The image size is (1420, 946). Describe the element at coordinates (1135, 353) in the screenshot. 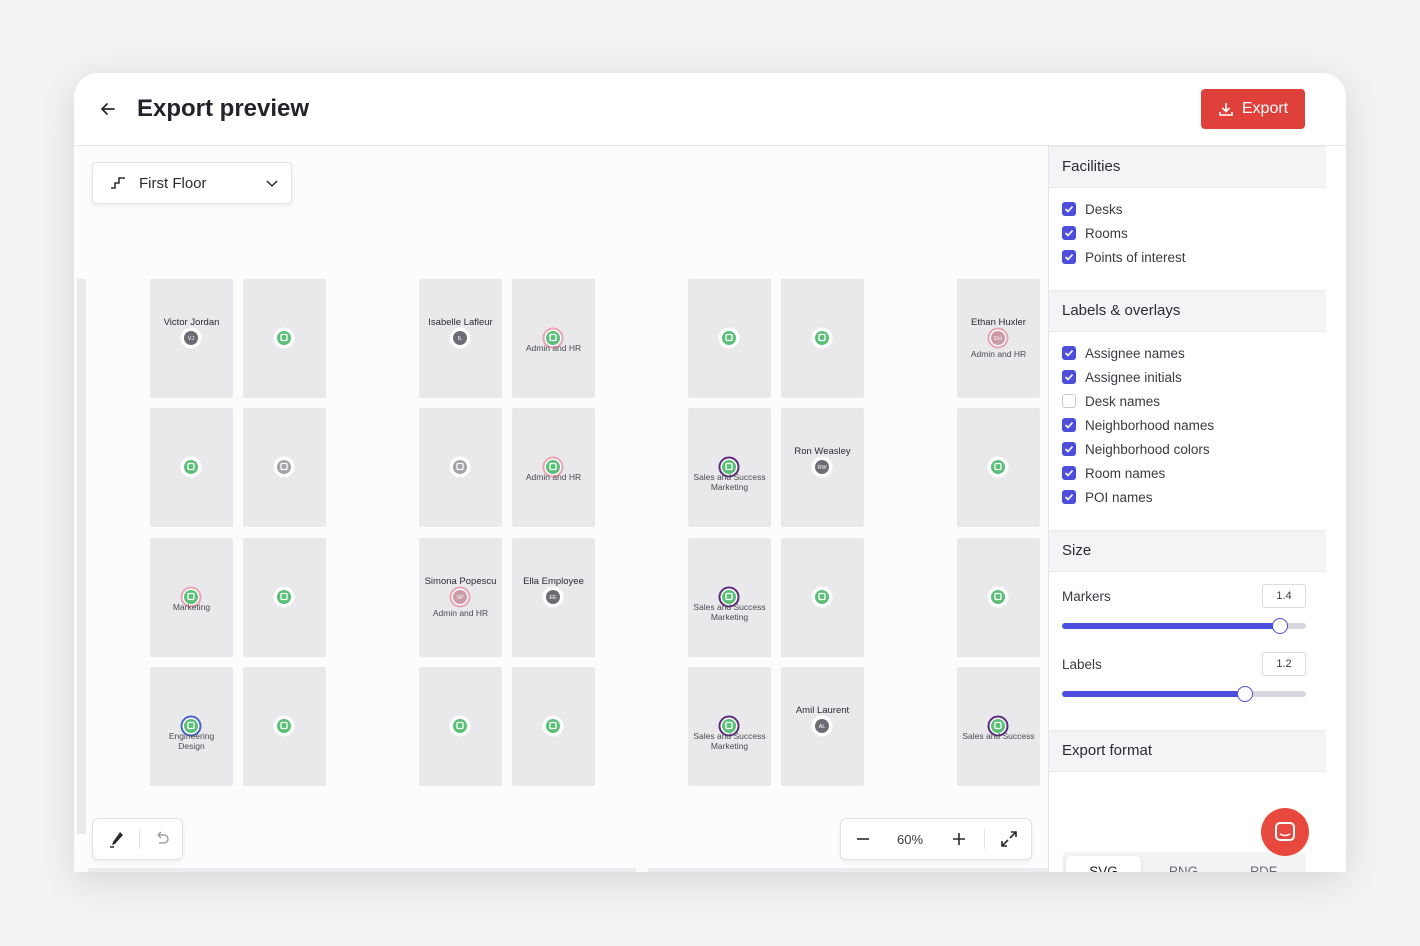

I see `option-label: Assignee names` at that location.